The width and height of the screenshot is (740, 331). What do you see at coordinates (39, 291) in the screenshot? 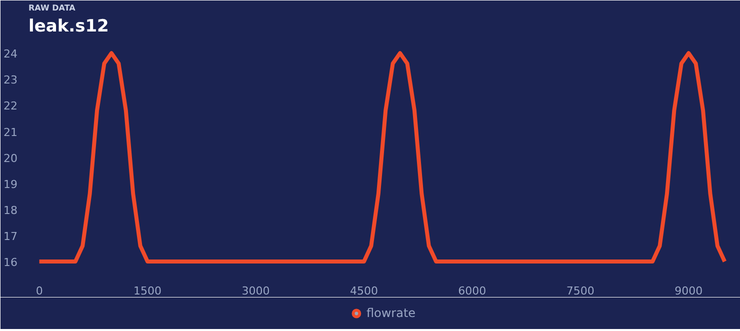
I see `x-tick-label: 0` at bounding box center [39, 291].